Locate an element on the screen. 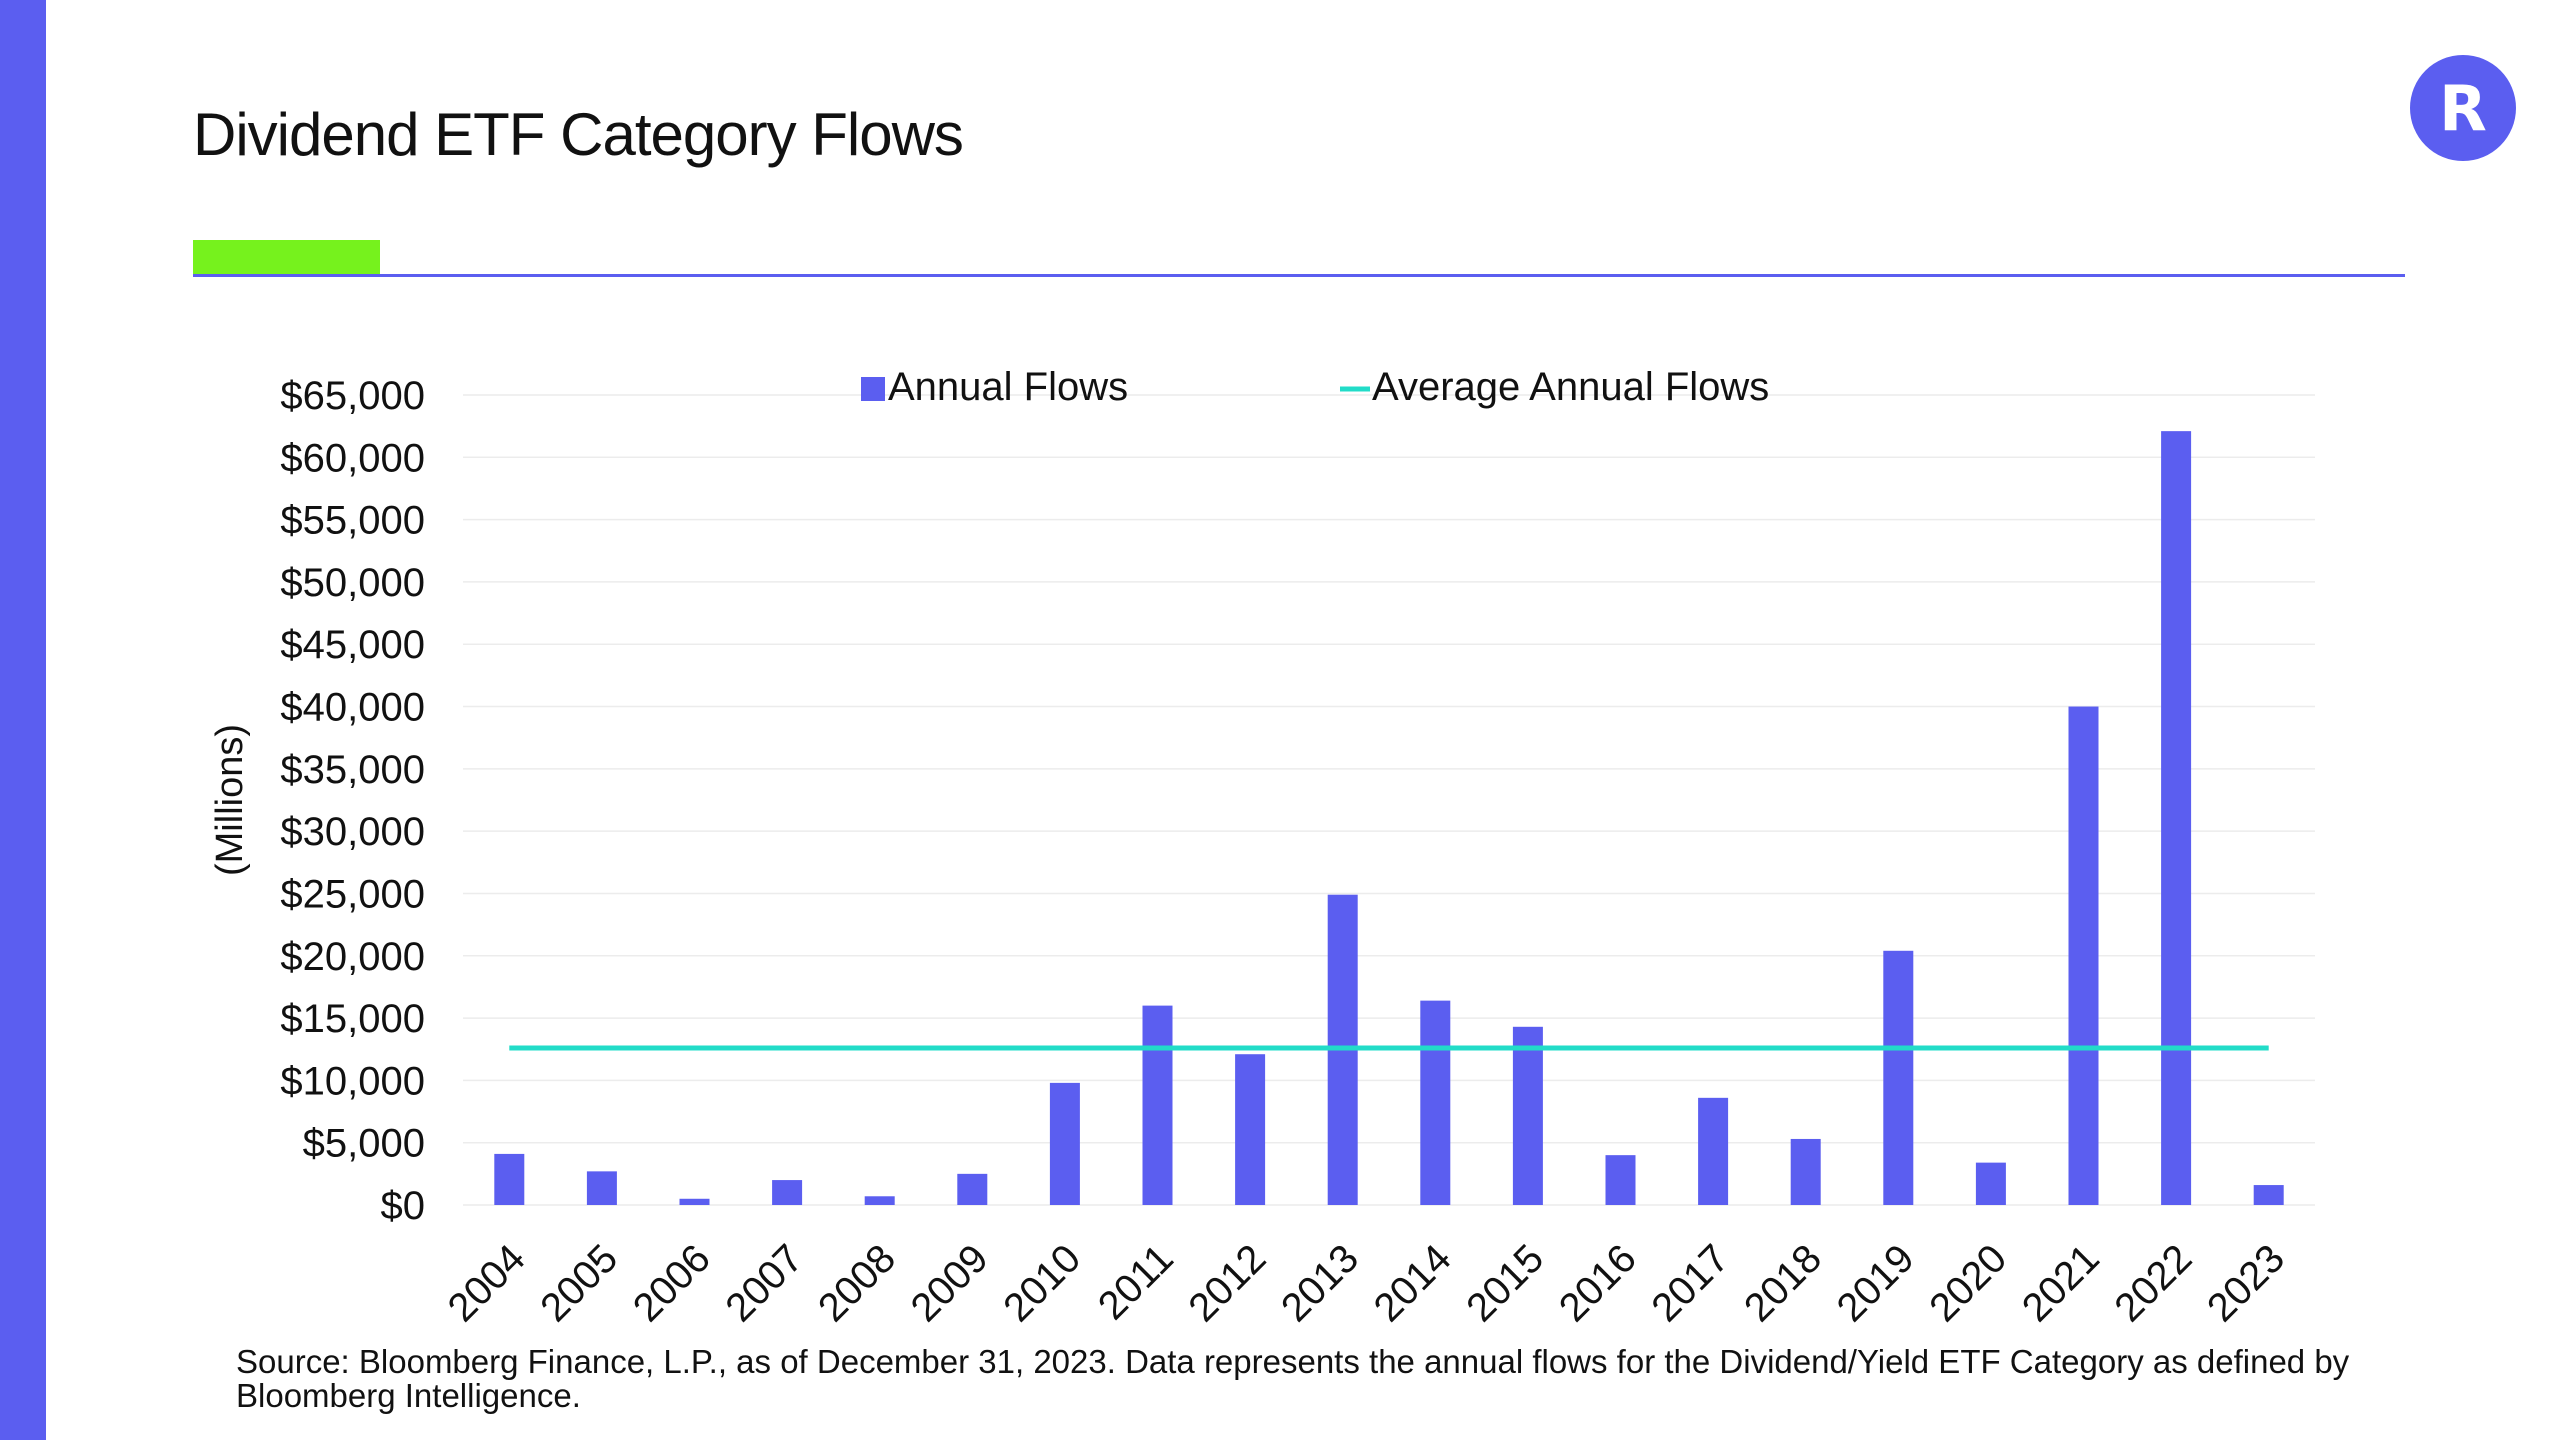 The width and height of the screenshot is (2560, 1440). y-tick-label: $55,000 is located at coordinates (352, 521).